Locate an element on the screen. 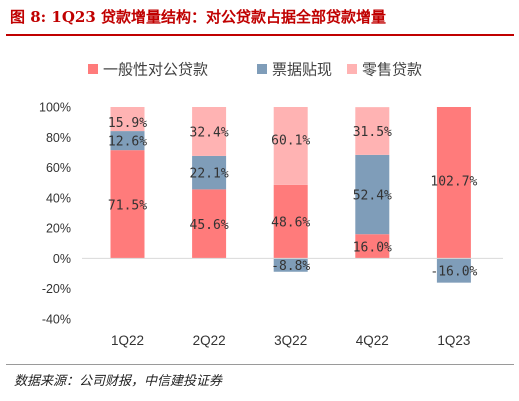 The image size is (519, 401). y-tick-label-20pct: 20% is located at coordinates (58, 229).